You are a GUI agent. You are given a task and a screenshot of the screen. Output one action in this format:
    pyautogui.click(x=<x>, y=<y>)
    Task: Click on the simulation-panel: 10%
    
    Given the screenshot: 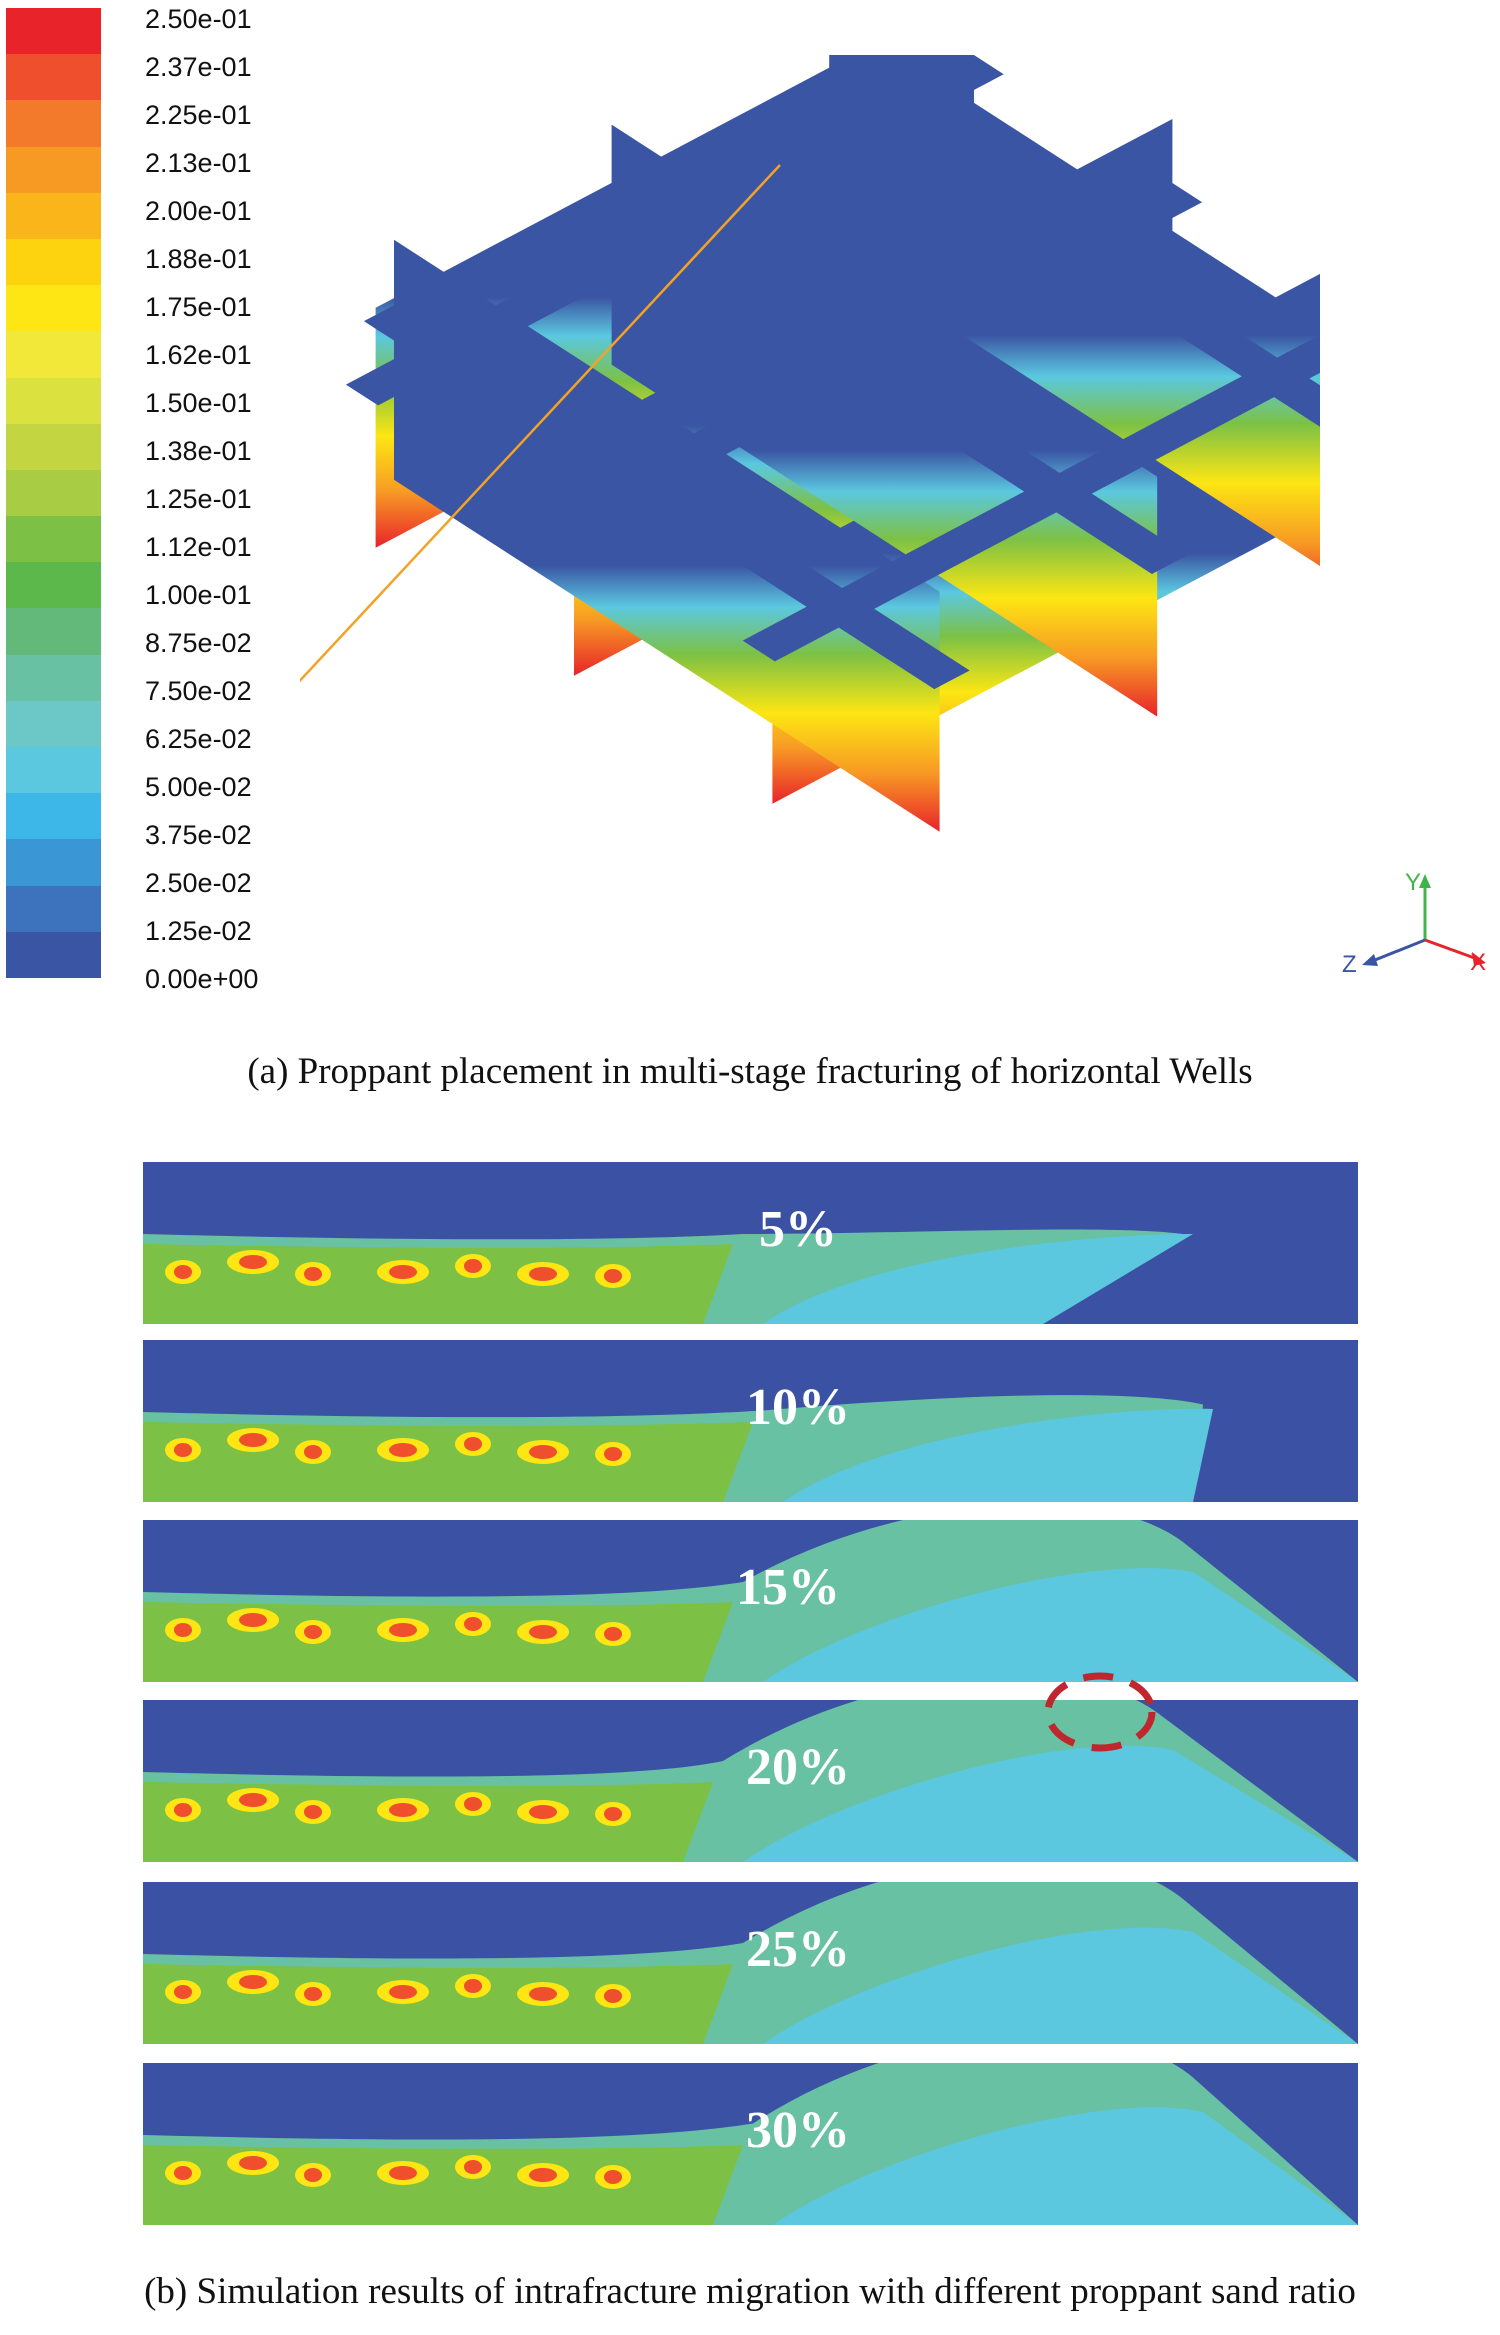 What is the action you would take?
    pyautogui.click(x=750, y=1421)
    